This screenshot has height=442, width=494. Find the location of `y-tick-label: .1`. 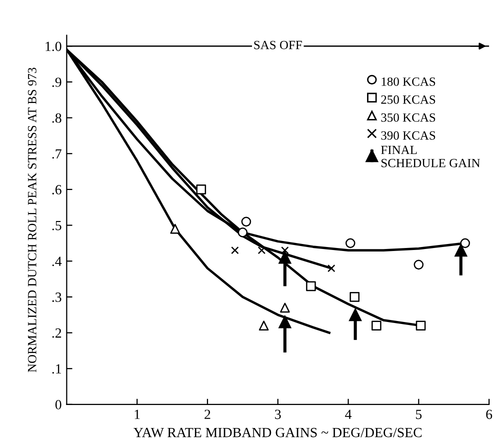

y-tick-label: .1 is located at coordinates (56, 369).